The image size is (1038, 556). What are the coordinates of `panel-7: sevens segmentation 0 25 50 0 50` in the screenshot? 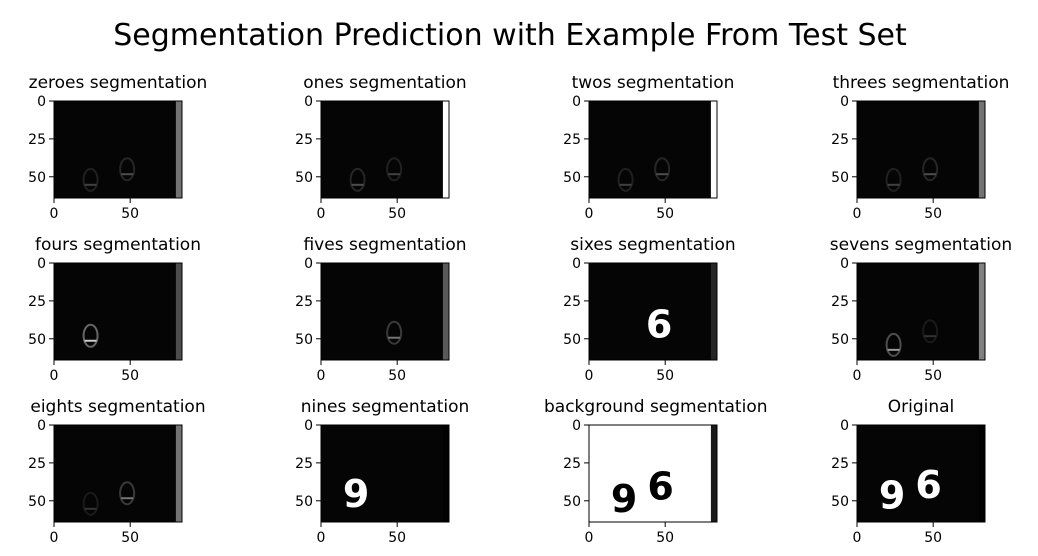 It's located at (921, 309).